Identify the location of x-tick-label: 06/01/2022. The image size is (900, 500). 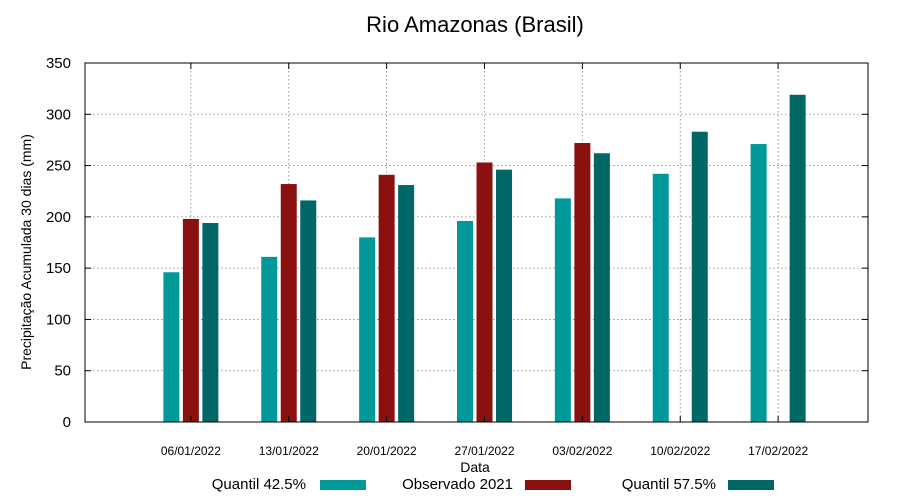
(191, 451).